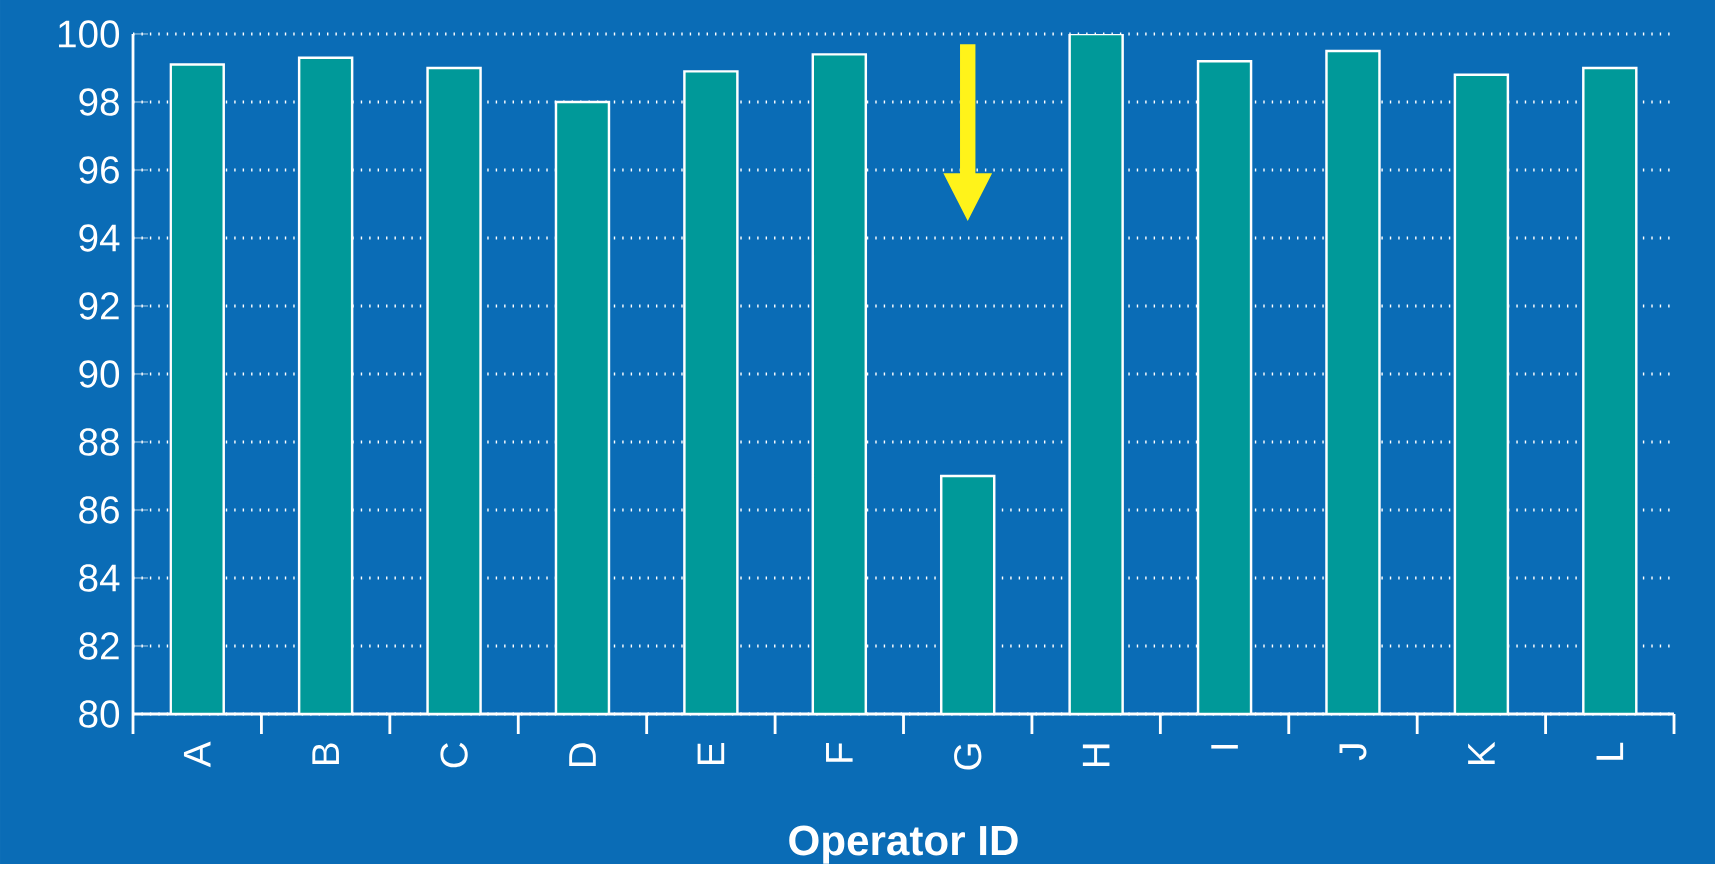 This screenshot has height=876, width=1715. What do you see at coordinates (99, 578) in the screenshot?
I see `y-tick-label: 84` at bounding box center [99, 578].